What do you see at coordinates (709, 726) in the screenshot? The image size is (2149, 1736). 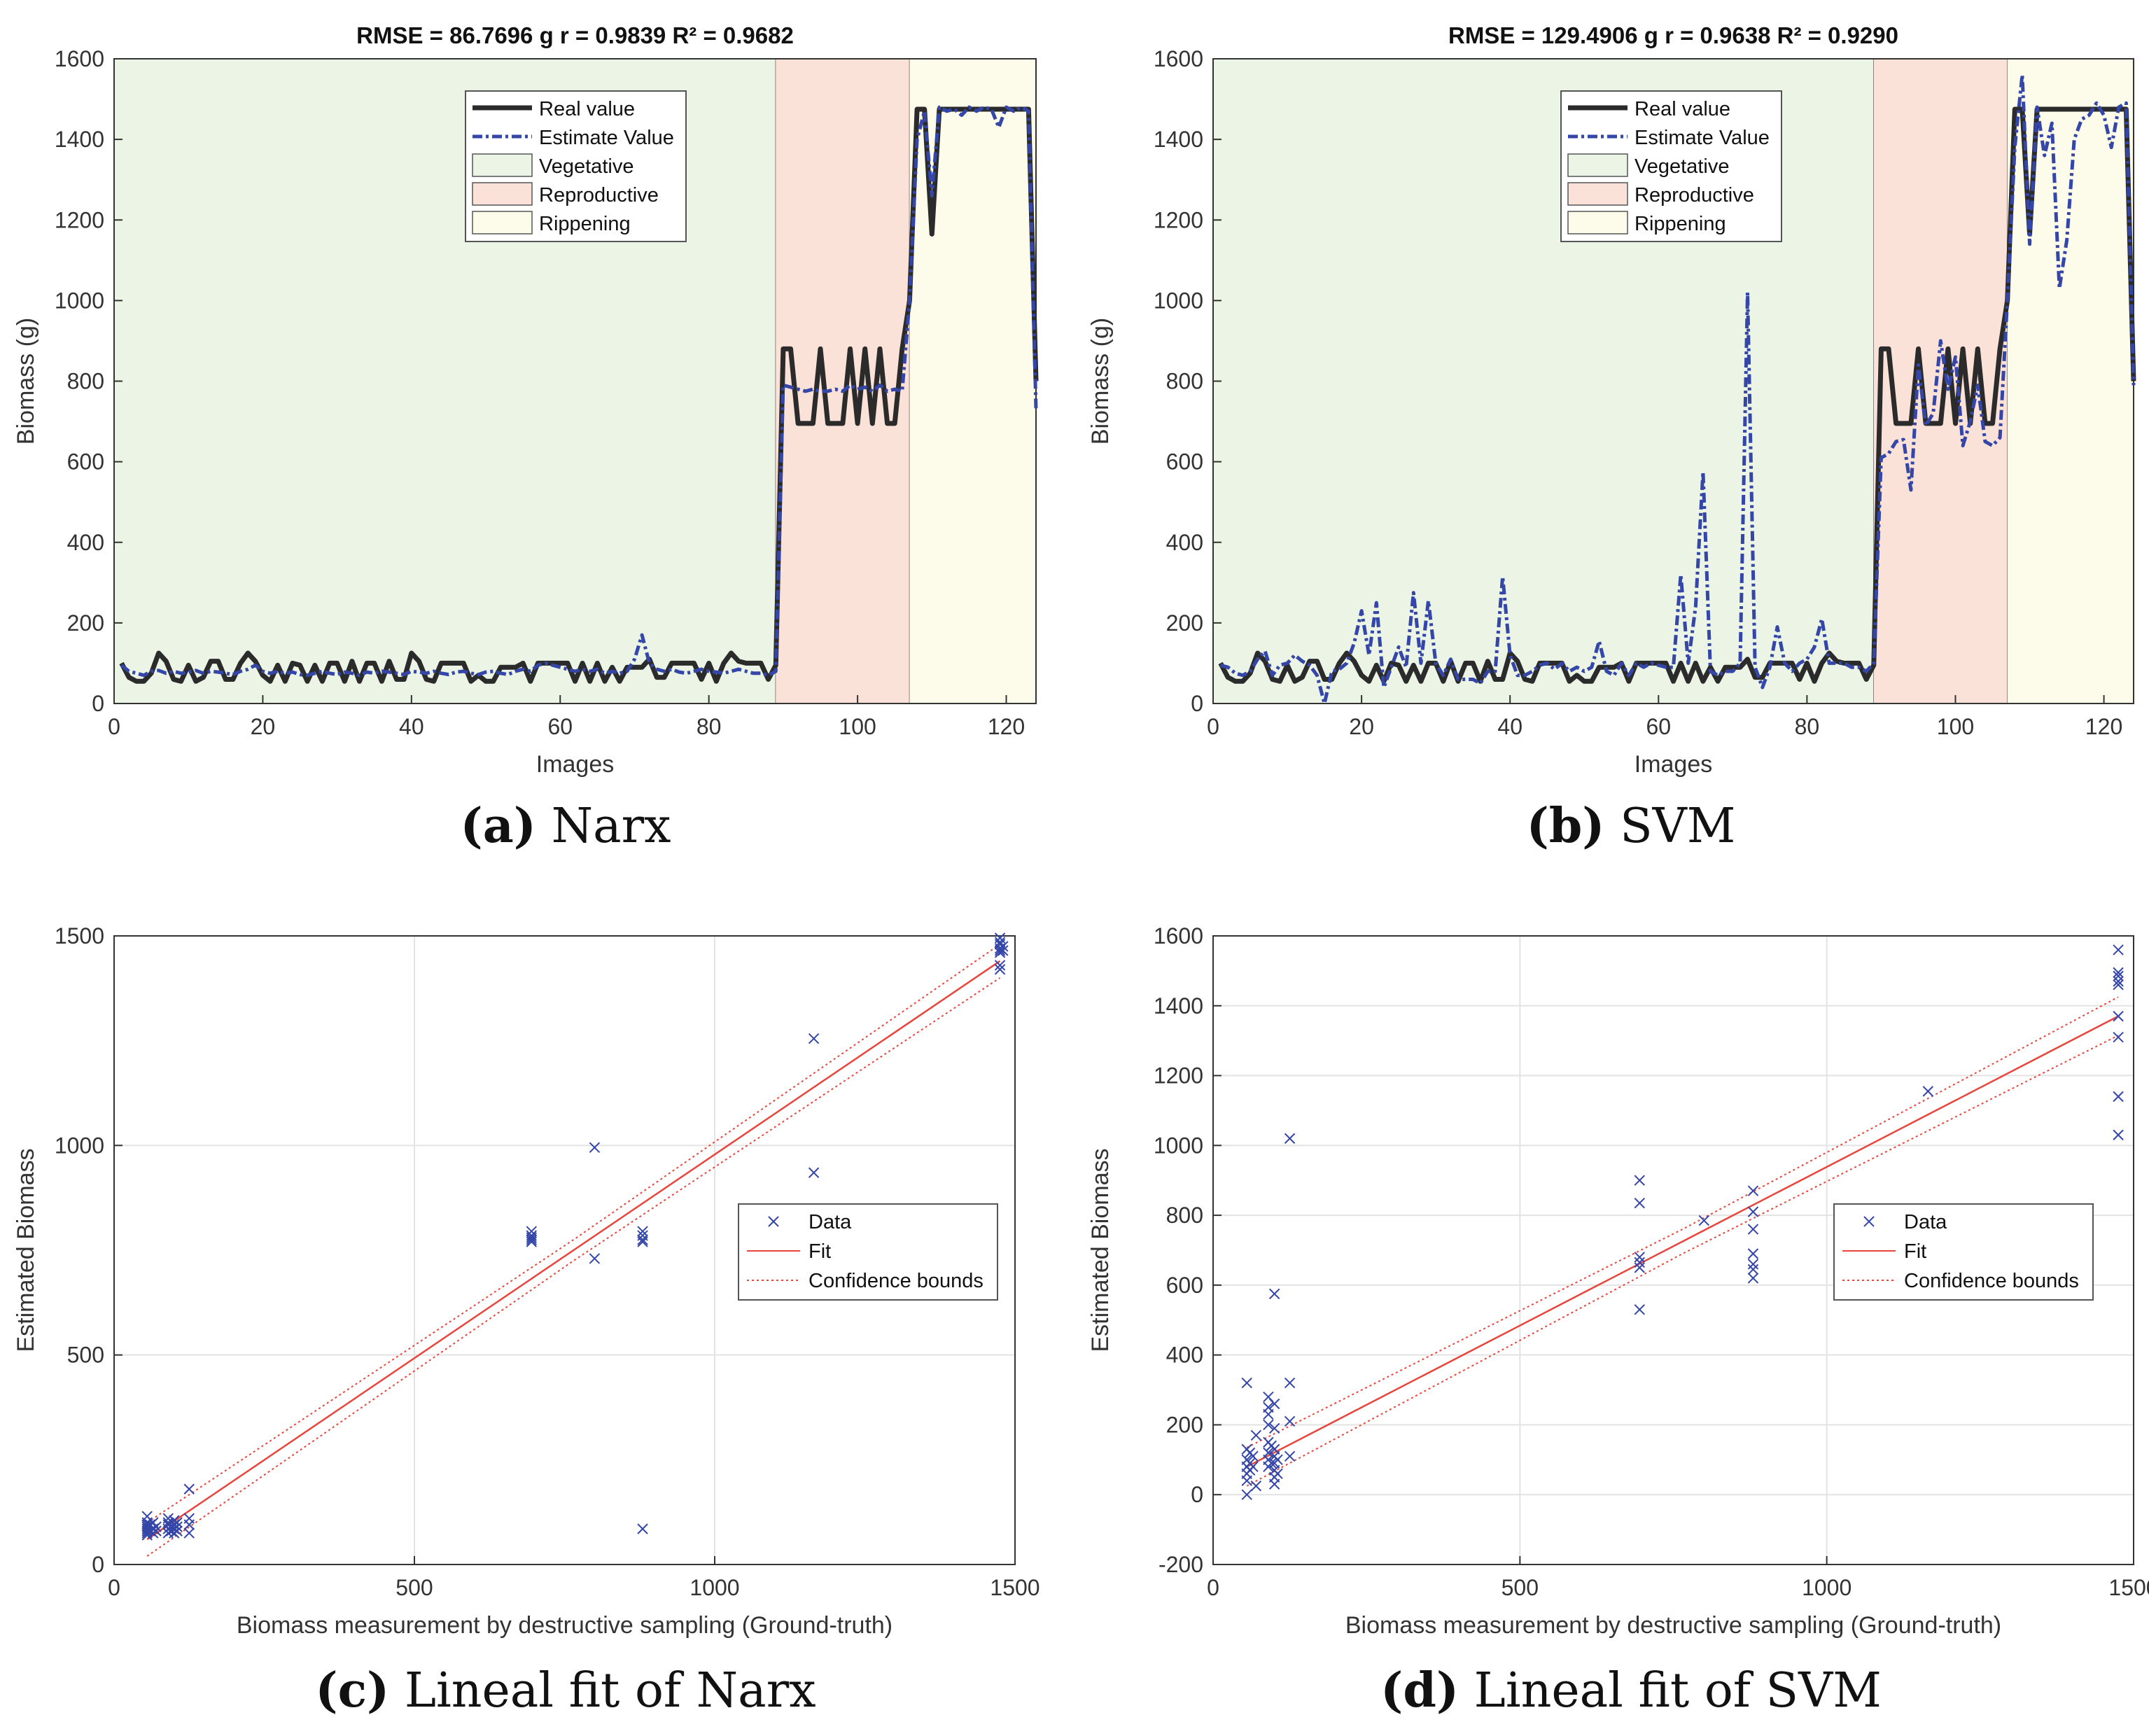 I see `x-tick-label: 80` at bounding box center [709, 726].